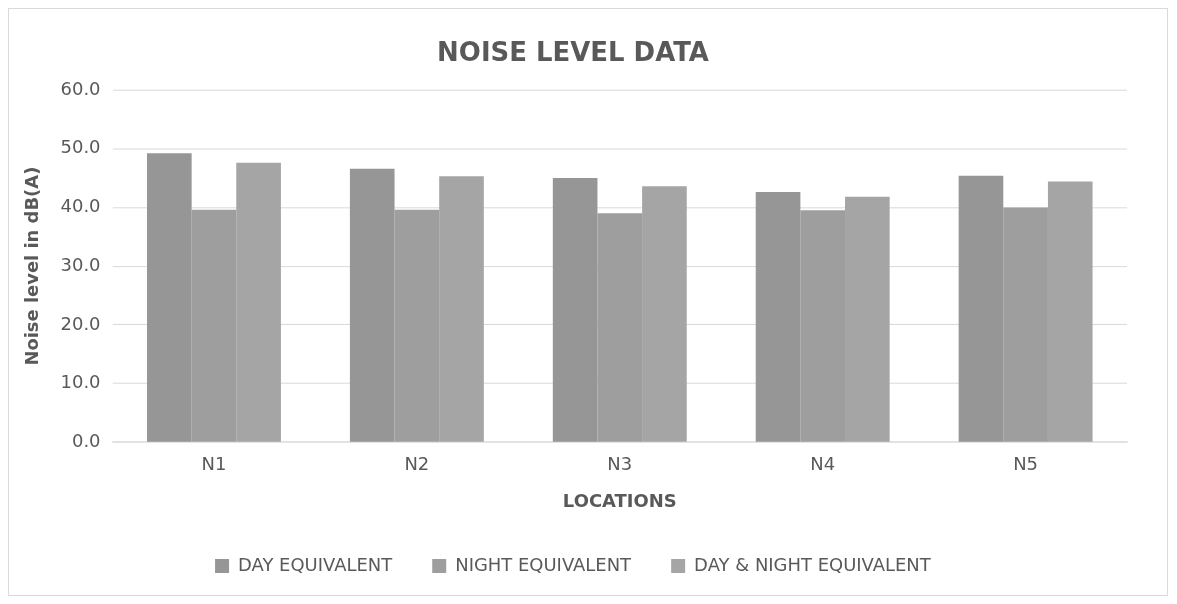 The image size is (1177, 604). Describe the element at coordinates (80, 147) in the screenshot. I see `y-tick-label: 50.0` at that location.